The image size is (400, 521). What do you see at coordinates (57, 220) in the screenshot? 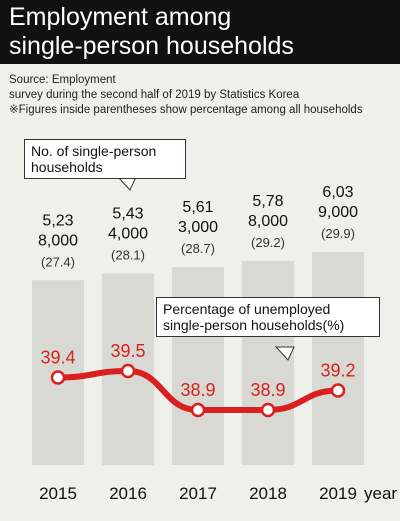
I see `bar-value-label-line1: 5,23` at bounding box center [57, 220].